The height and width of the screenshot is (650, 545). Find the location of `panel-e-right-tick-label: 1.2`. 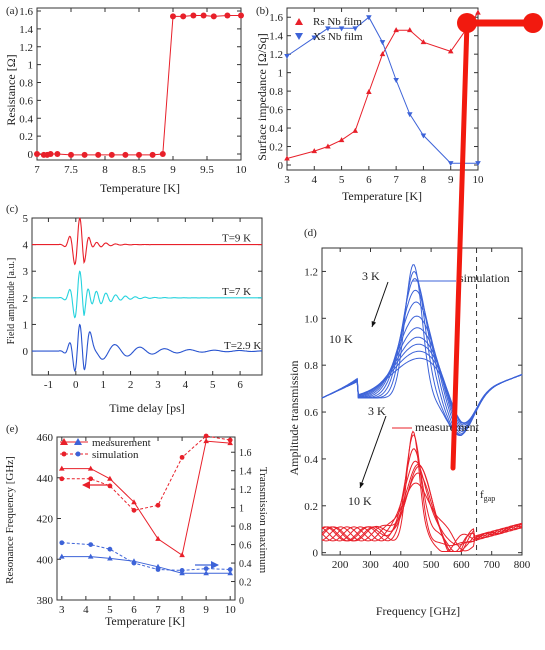

panel-e-right-tick-label: 1.2 is located at coordinates (245, 490).